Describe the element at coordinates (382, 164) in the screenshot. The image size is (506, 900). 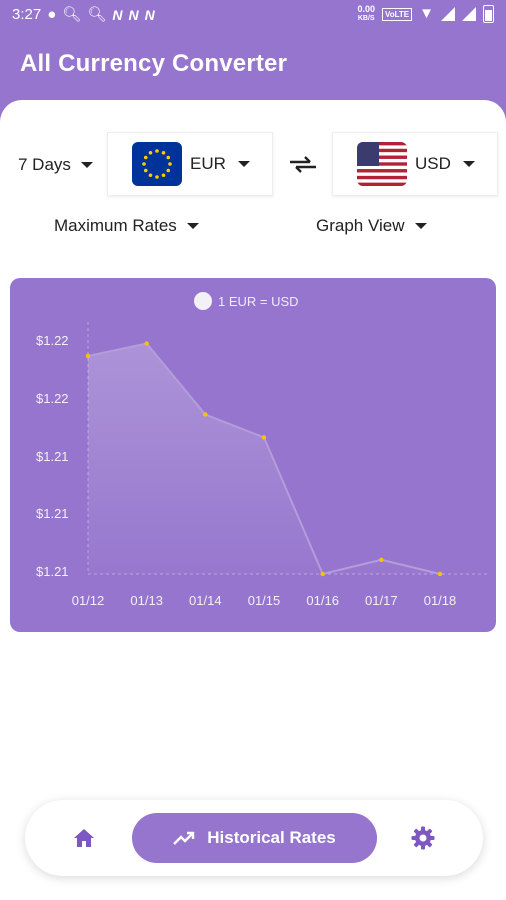
I see `us-flag-icon` at that location.